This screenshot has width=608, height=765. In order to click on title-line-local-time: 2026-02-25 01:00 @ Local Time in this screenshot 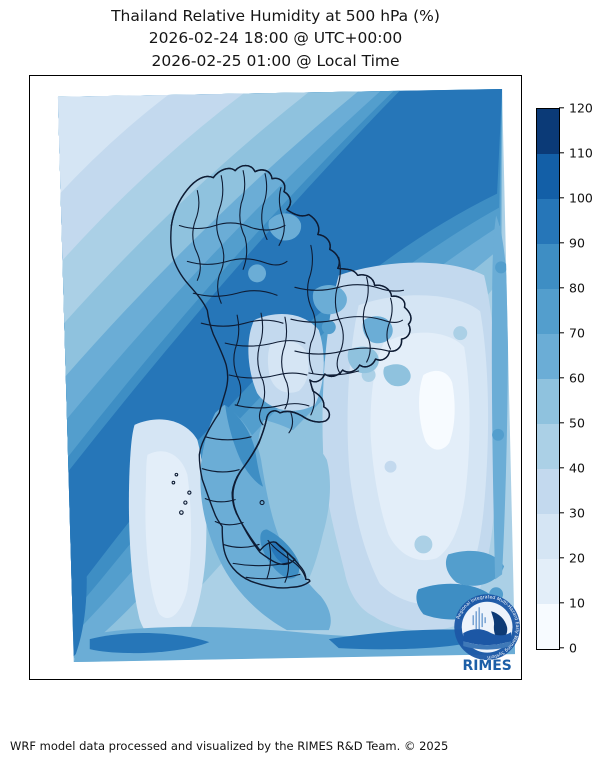, I will do `click(275, 60)`.